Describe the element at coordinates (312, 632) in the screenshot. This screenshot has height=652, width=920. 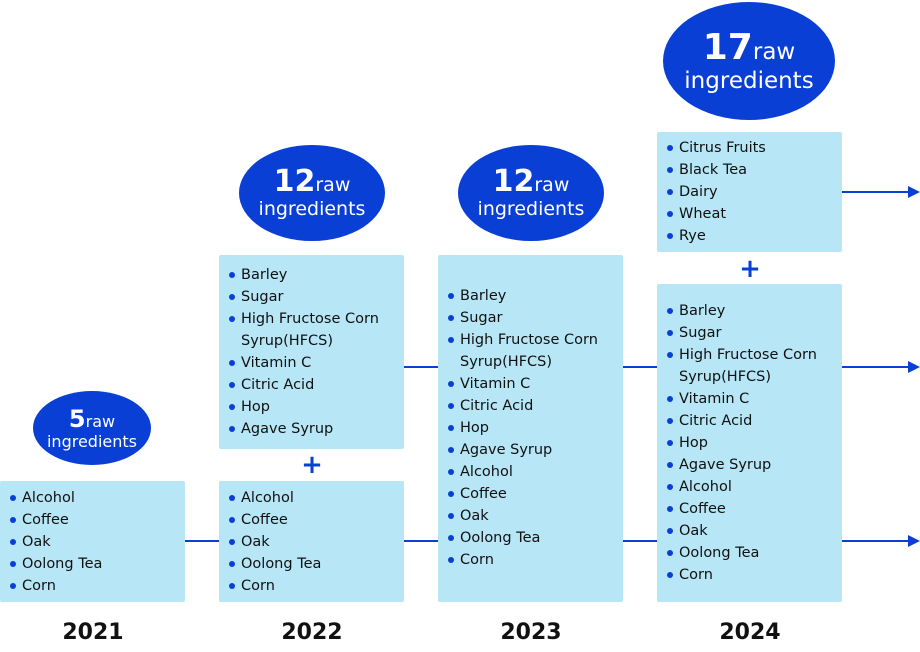
I see `year-label: 2022` at that location.